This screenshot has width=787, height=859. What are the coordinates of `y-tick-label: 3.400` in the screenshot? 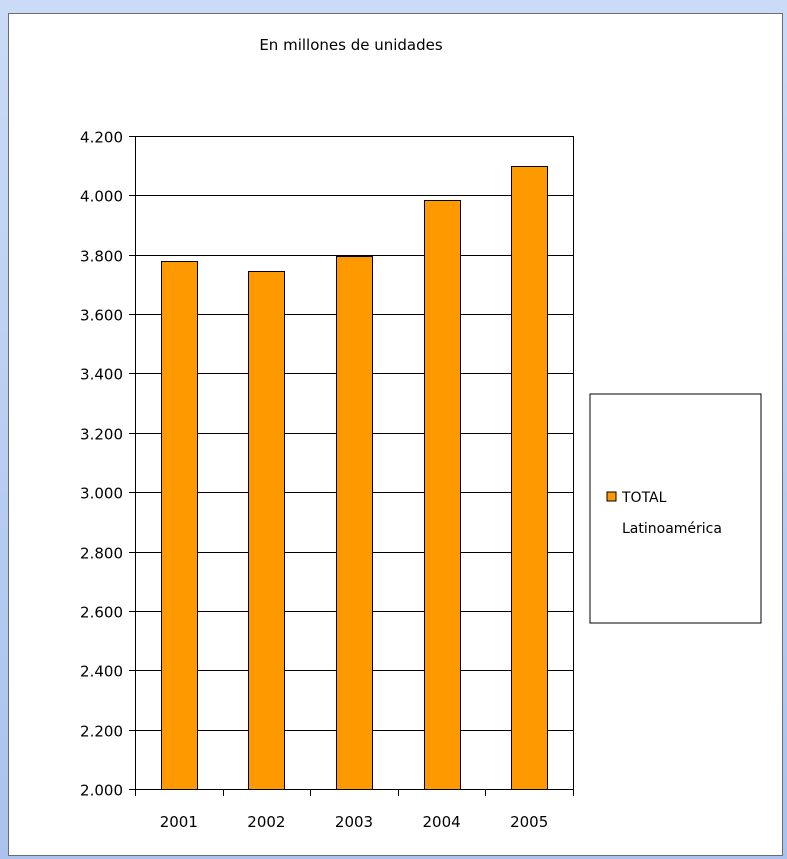 It's located at (101, 375).